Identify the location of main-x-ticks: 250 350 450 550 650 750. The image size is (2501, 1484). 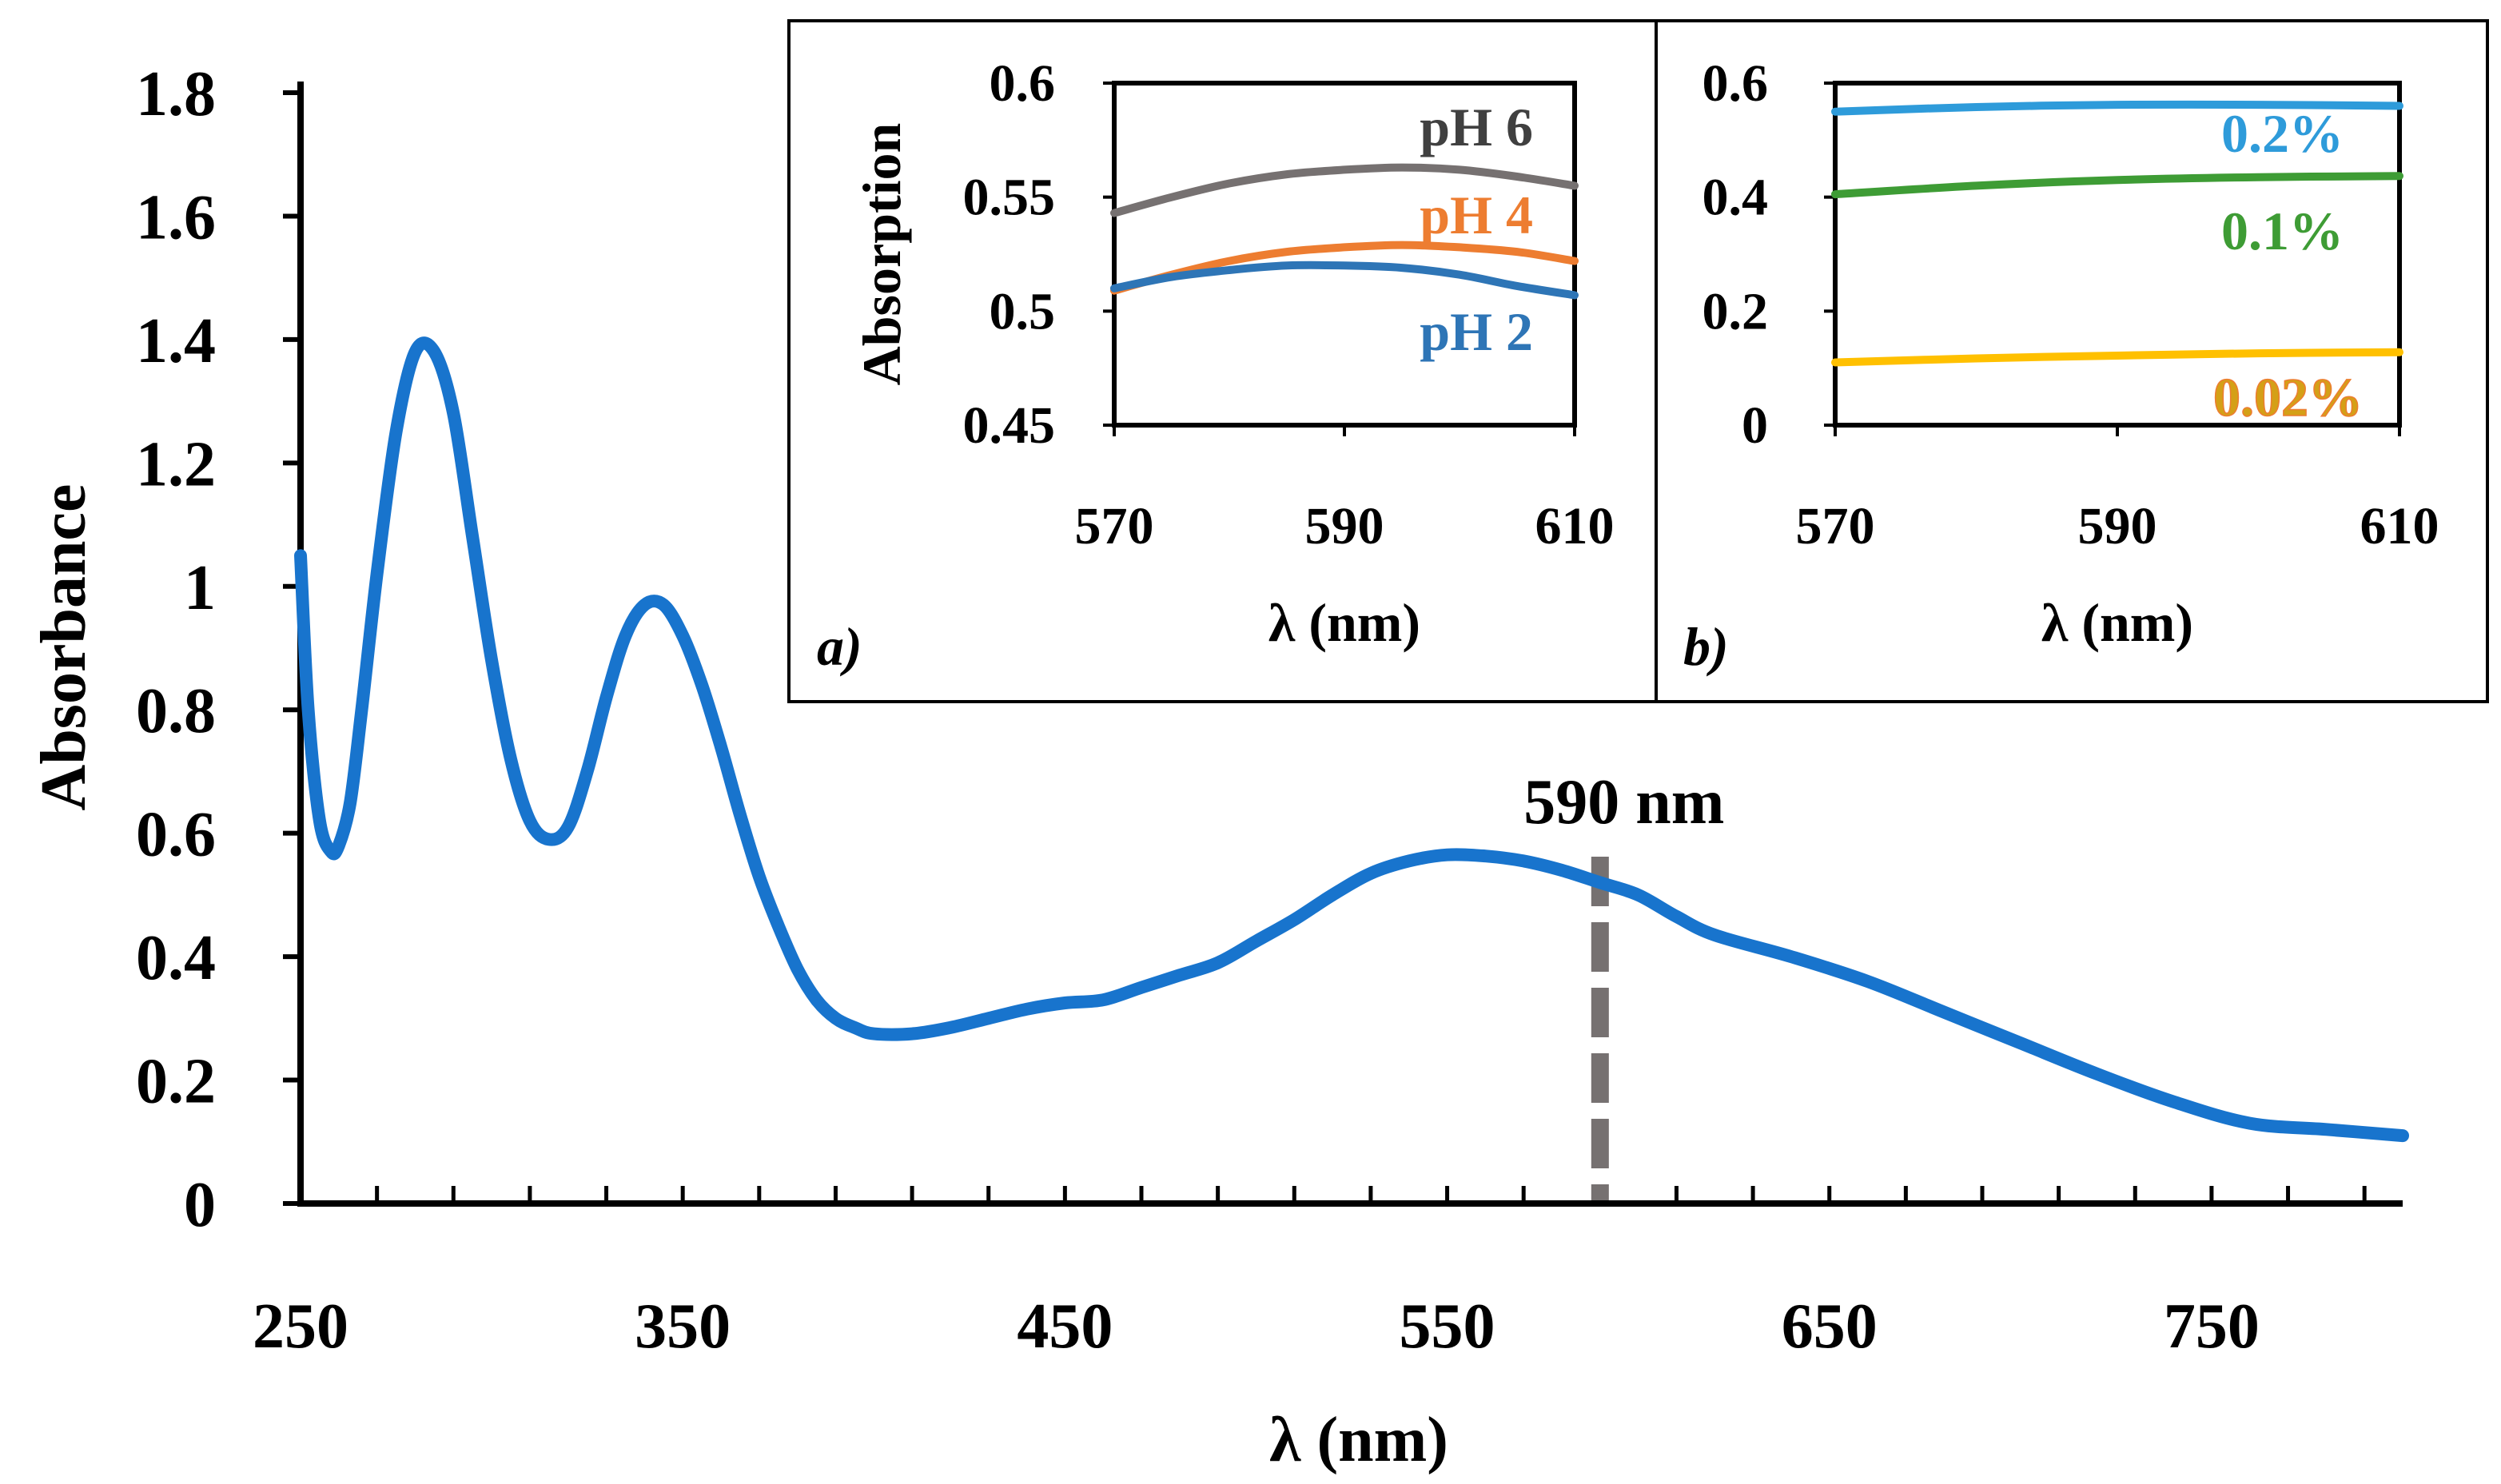
(1310, 1274).